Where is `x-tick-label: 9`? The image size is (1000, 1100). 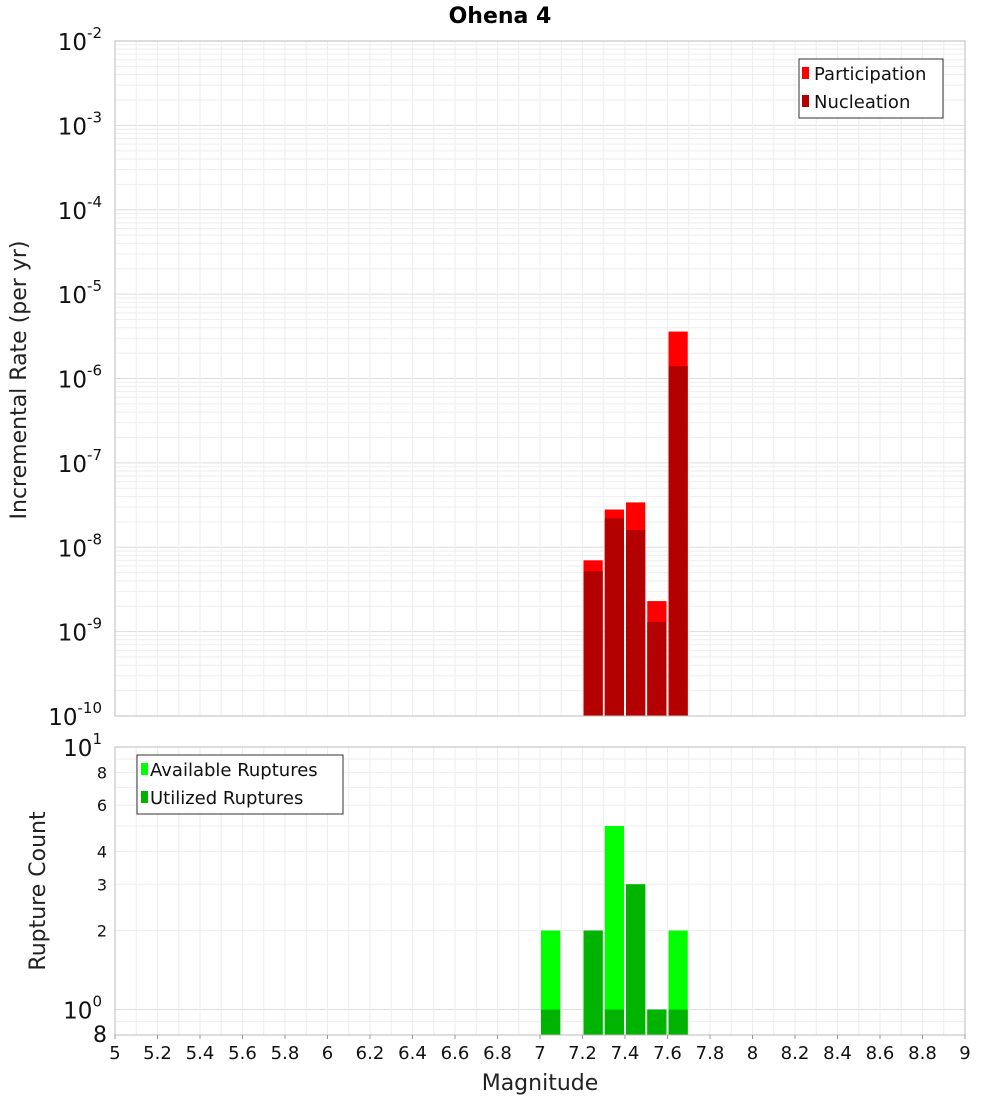
x-tick-label: 9 is located at coordinates (964, 1053).